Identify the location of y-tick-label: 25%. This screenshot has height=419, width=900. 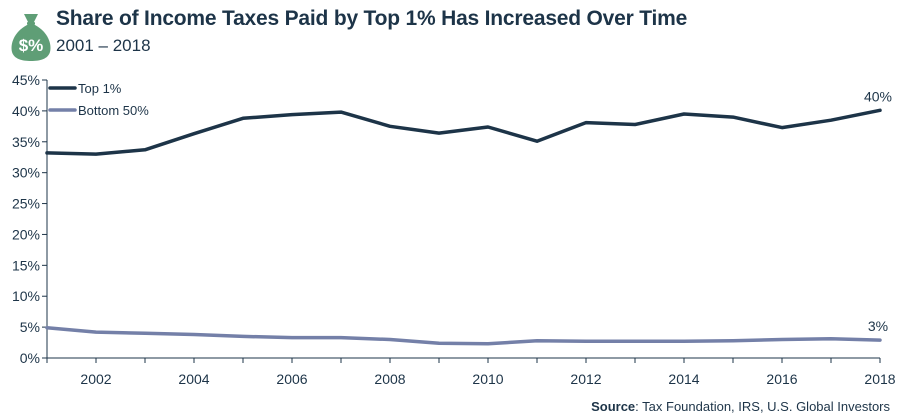
(26, 204).